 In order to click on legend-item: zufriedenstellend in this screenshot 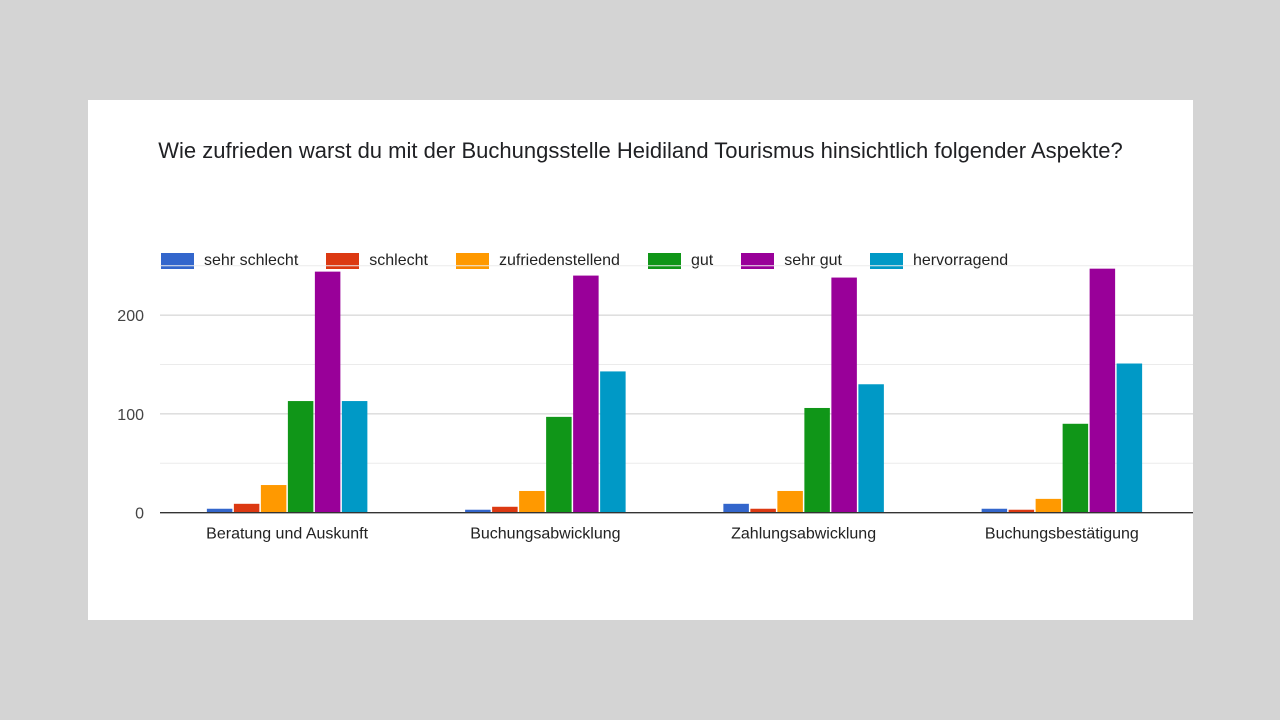, I will do `click(537, 261)`.